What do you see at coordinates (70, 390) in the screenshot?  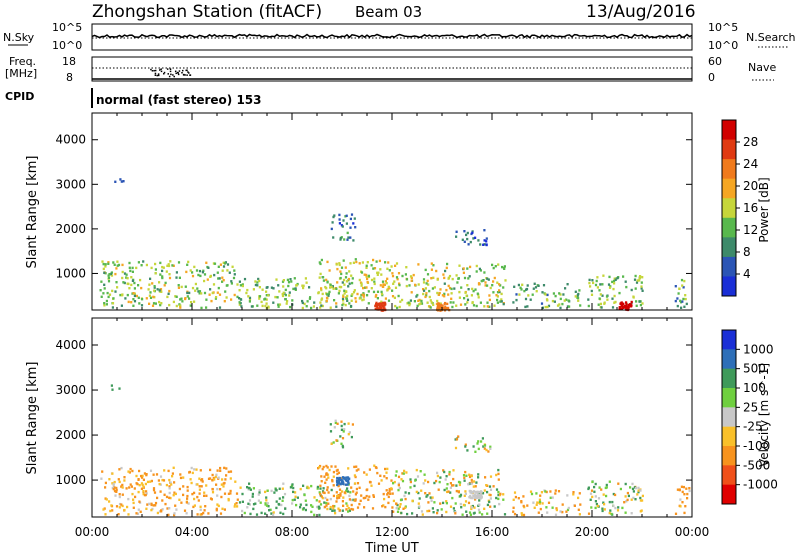 I see `y-tick-label: 3000` at bounding box center [70, 390].